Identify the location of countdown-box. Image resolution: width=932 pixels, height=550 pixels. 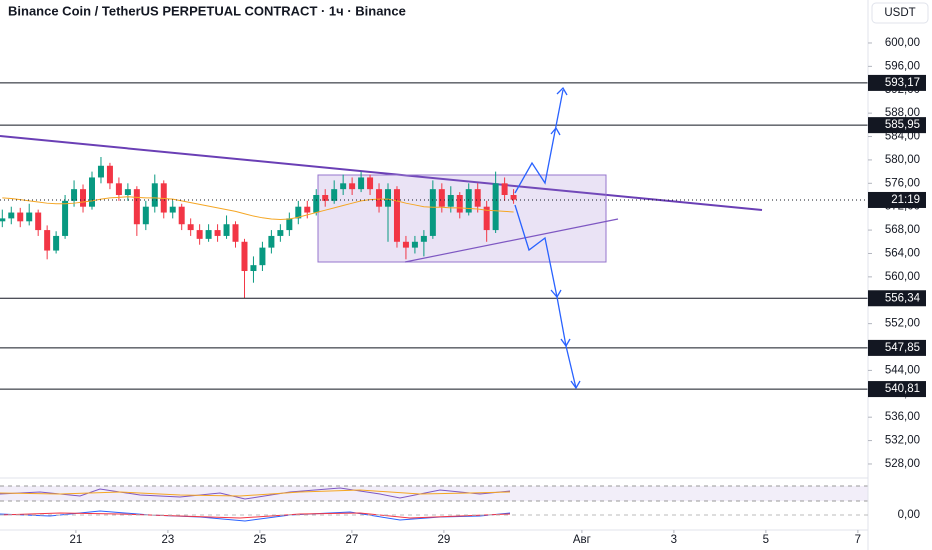
(897, 199).